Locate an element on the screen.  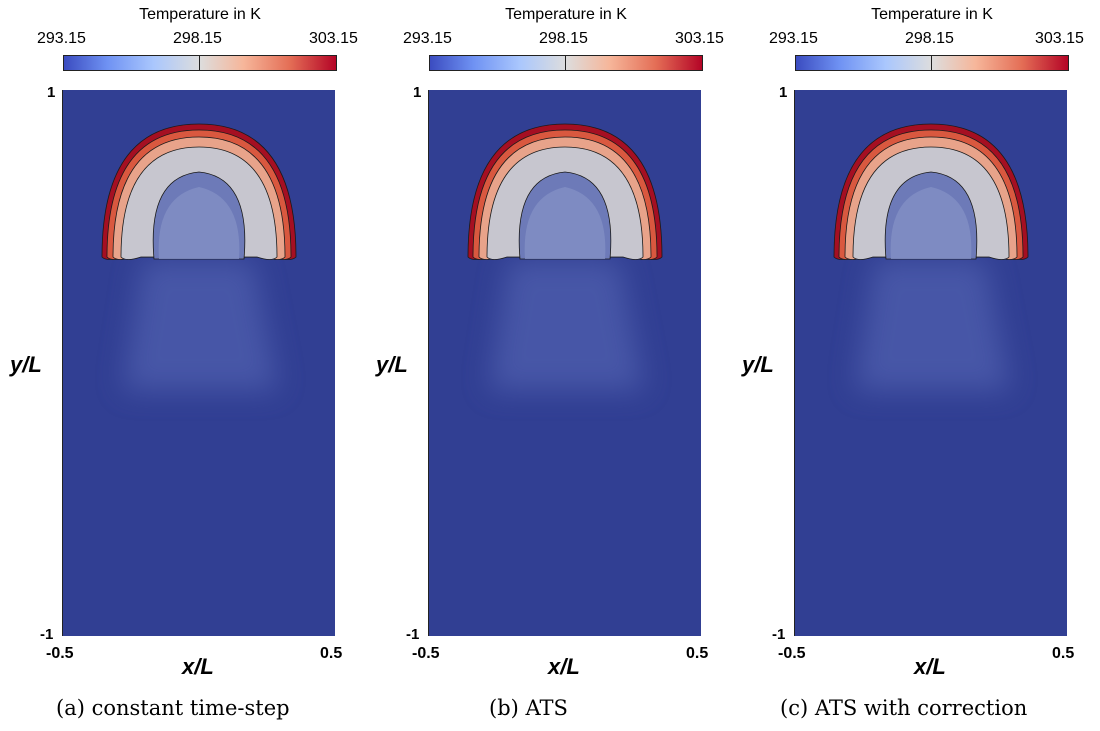
panel-caption: (b) ATS is located at coordinates (528, 708).